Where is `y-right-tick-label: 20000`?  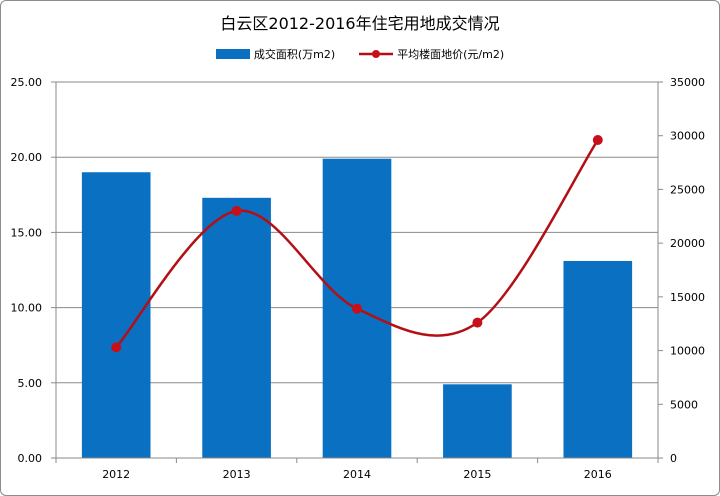
y-right-tick-label: 20000 is located at coordinates (687, 243).